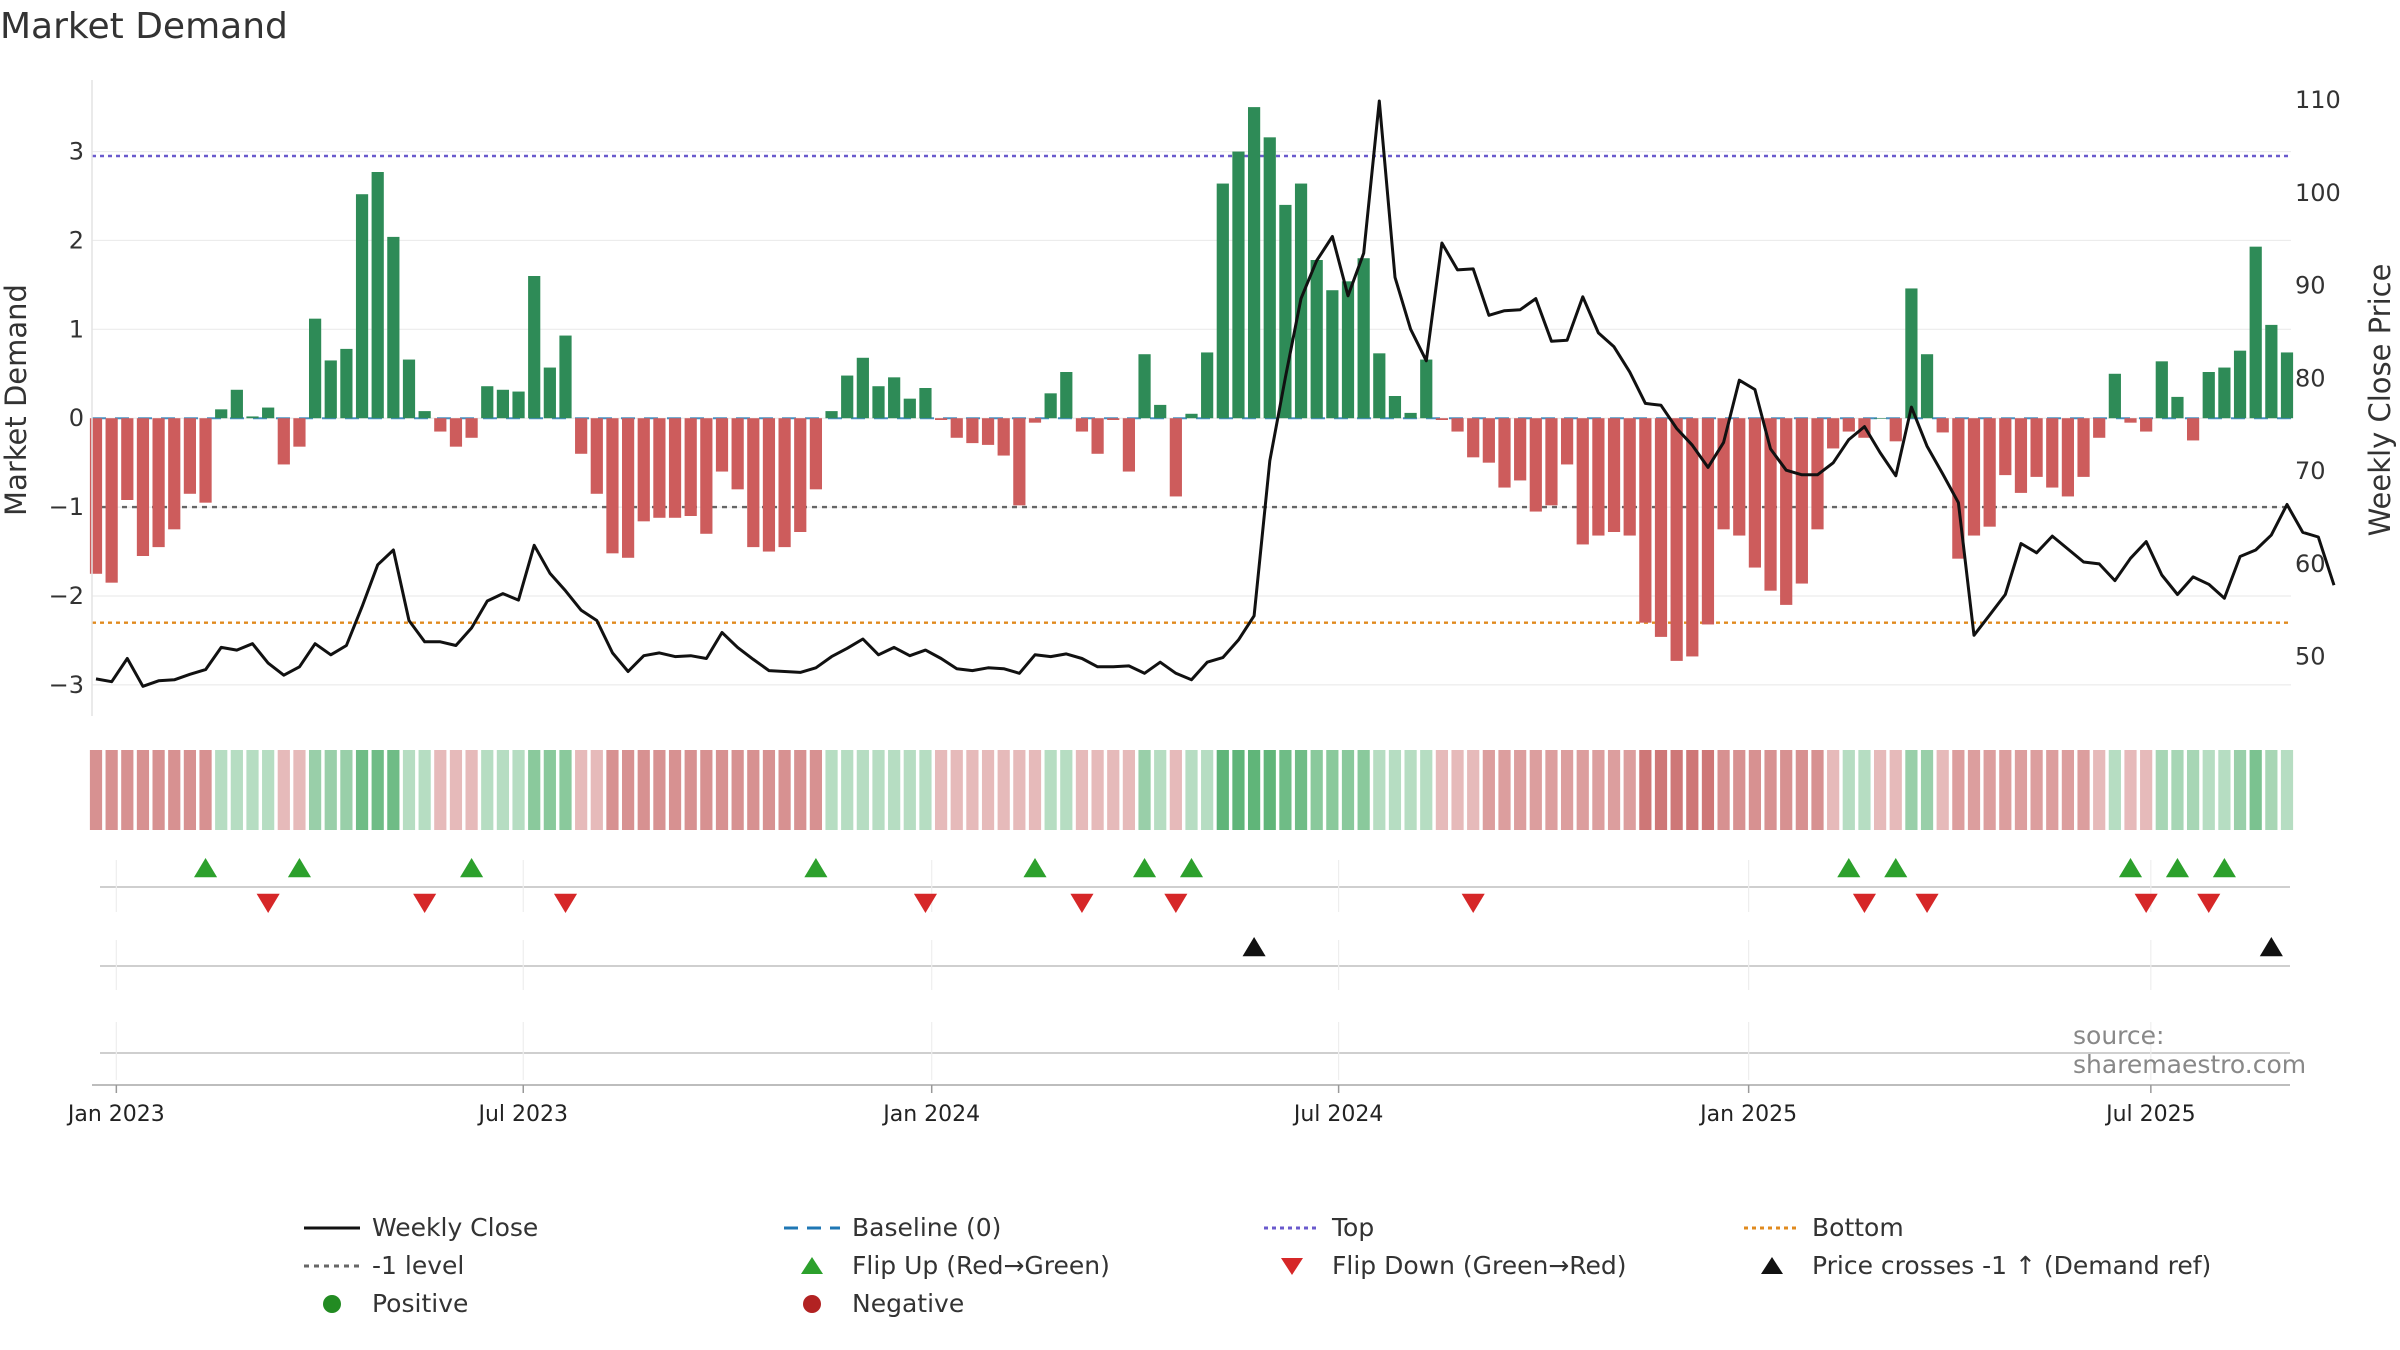  Describe the element at coordinates (1443, 1265) in the screenshot. I see `legend-flip-down: Flip Down (Green→Red)` at that location.